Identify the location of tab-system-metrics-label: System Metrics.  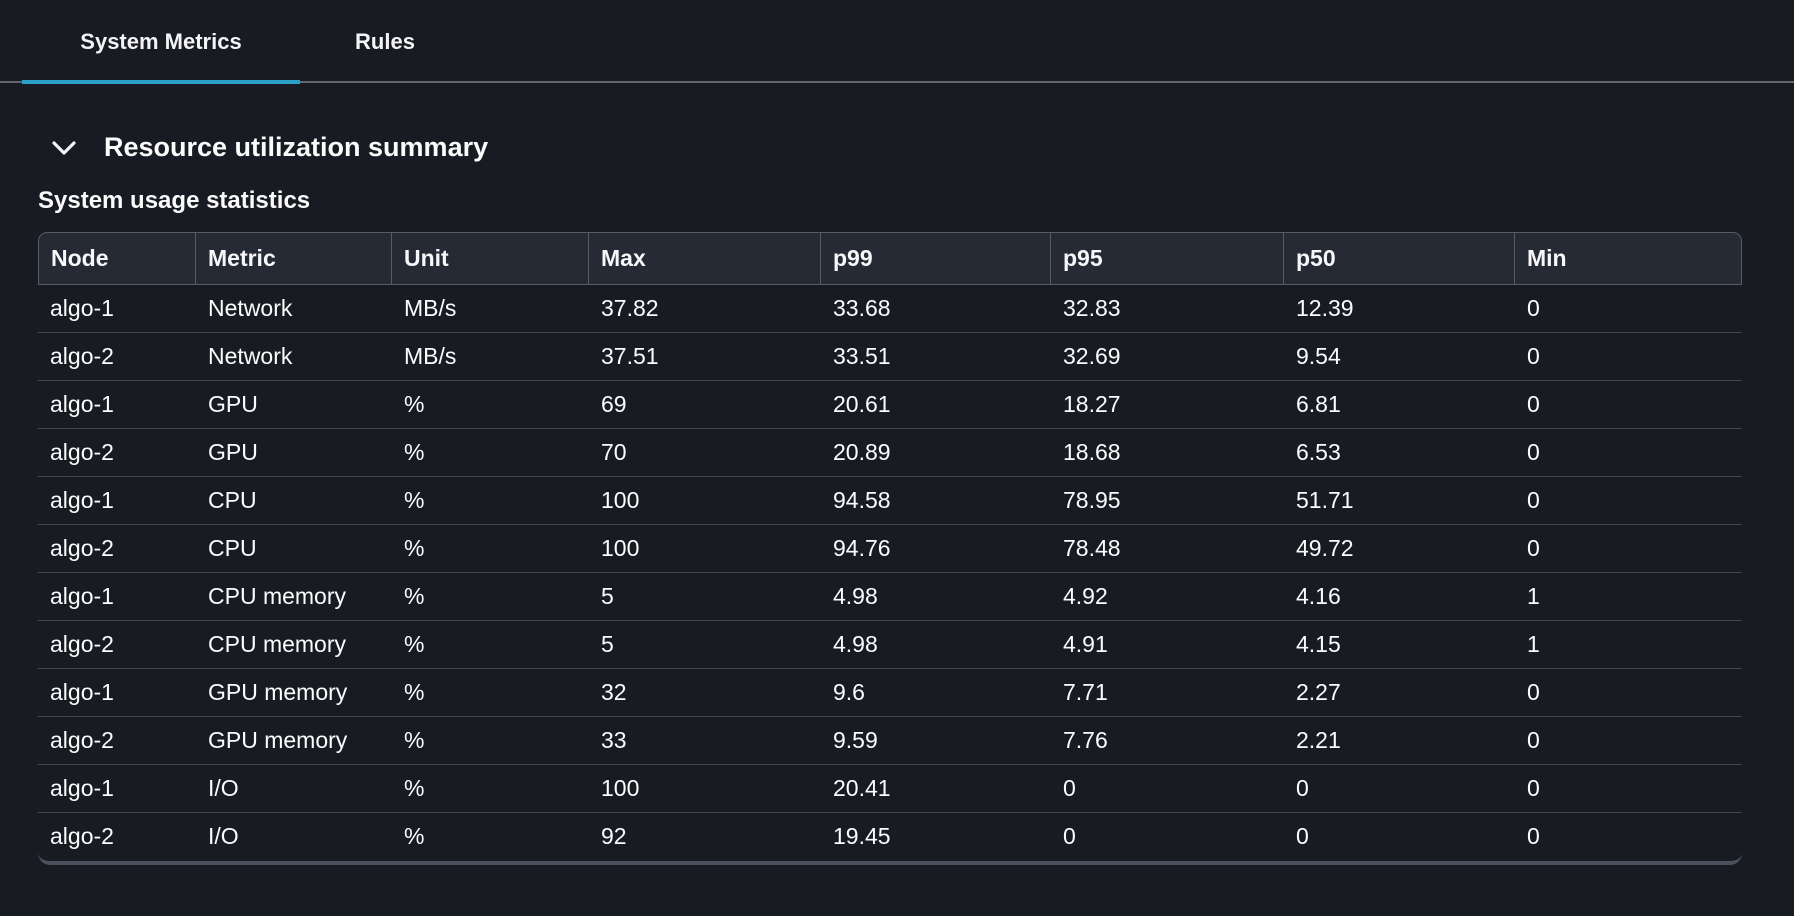
(161, 41).